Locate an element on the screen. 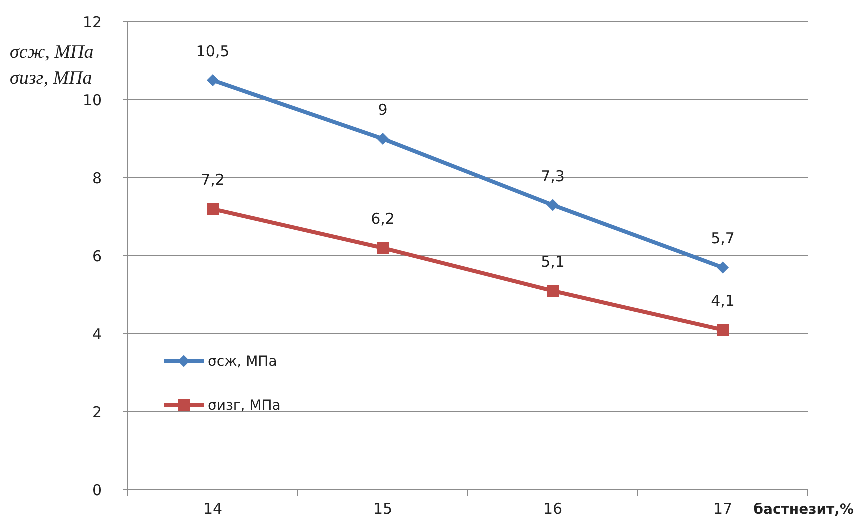 The width and height of the screenshot is (866, 531). y-tick-label: 10 is located at coordinates (92, 100).